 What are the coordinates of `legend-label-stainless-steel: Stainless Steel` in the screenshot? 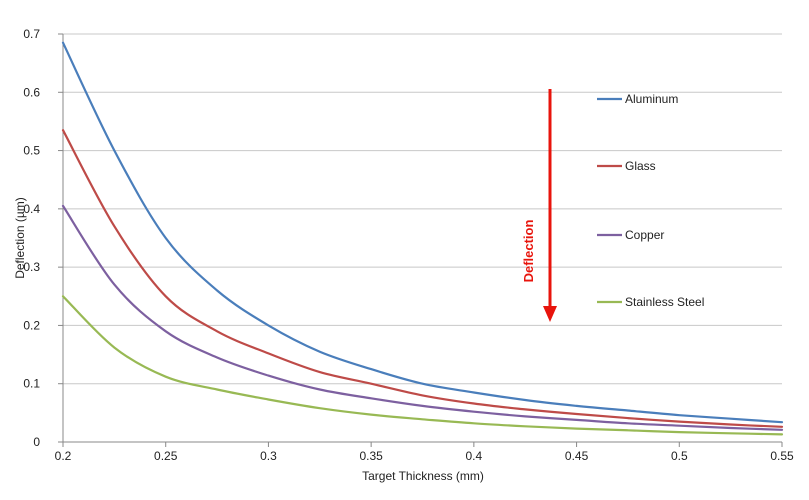 It's located at (664, 302).